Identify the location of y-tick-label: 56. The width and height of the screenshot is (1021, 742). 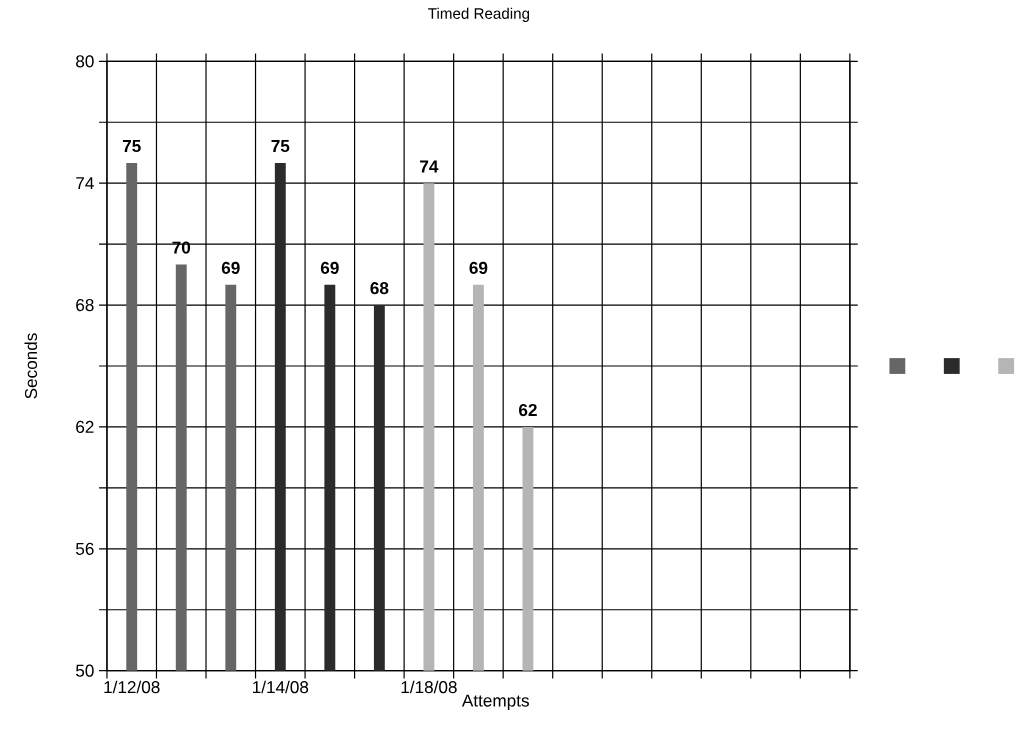
(84, 548).